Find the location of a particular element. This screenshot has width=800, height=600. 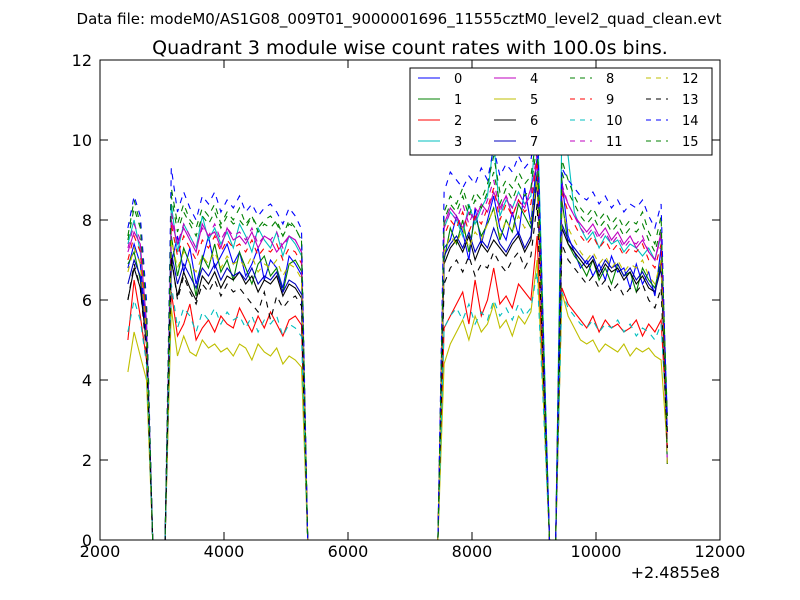

legend-label-5: 5 is located at coordinates (534, 100).